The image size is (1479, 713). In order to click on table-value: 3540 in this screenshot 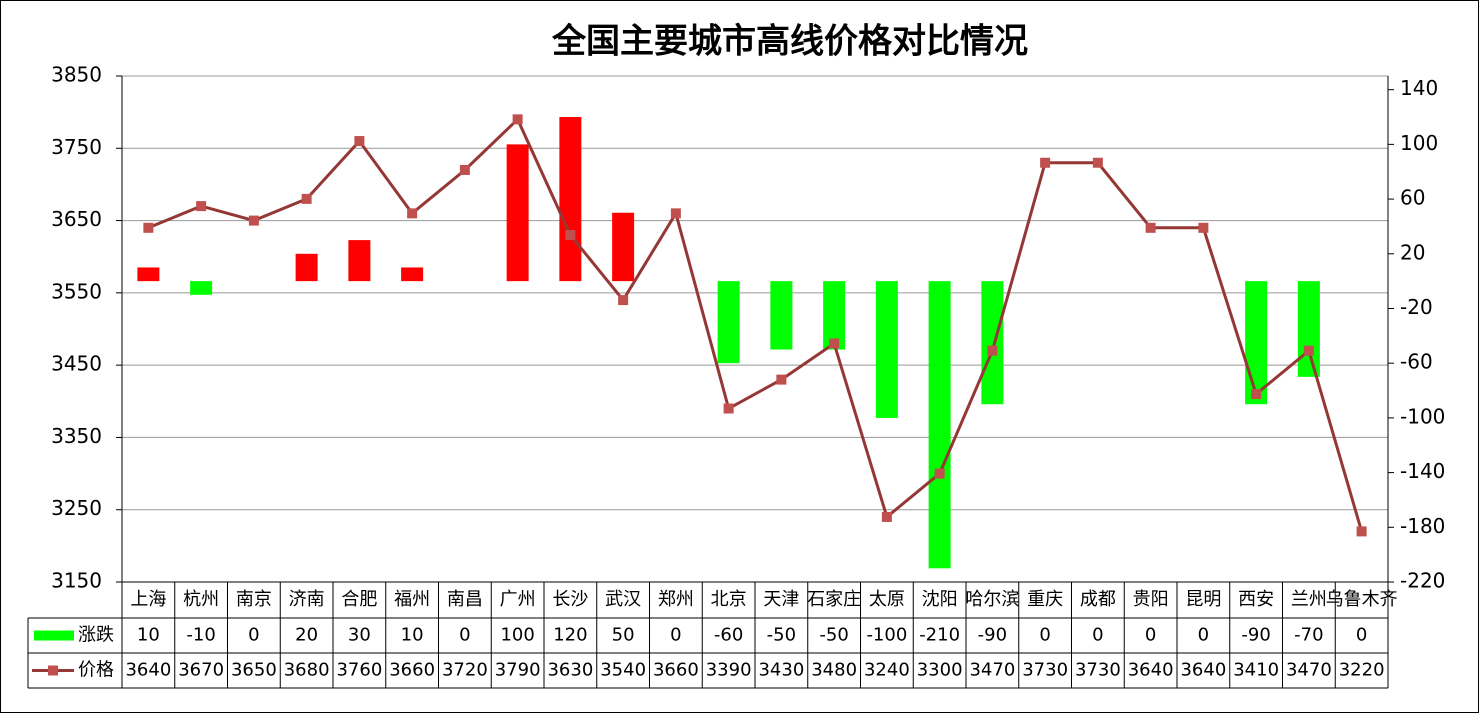, I will do `click(623, 670)`.